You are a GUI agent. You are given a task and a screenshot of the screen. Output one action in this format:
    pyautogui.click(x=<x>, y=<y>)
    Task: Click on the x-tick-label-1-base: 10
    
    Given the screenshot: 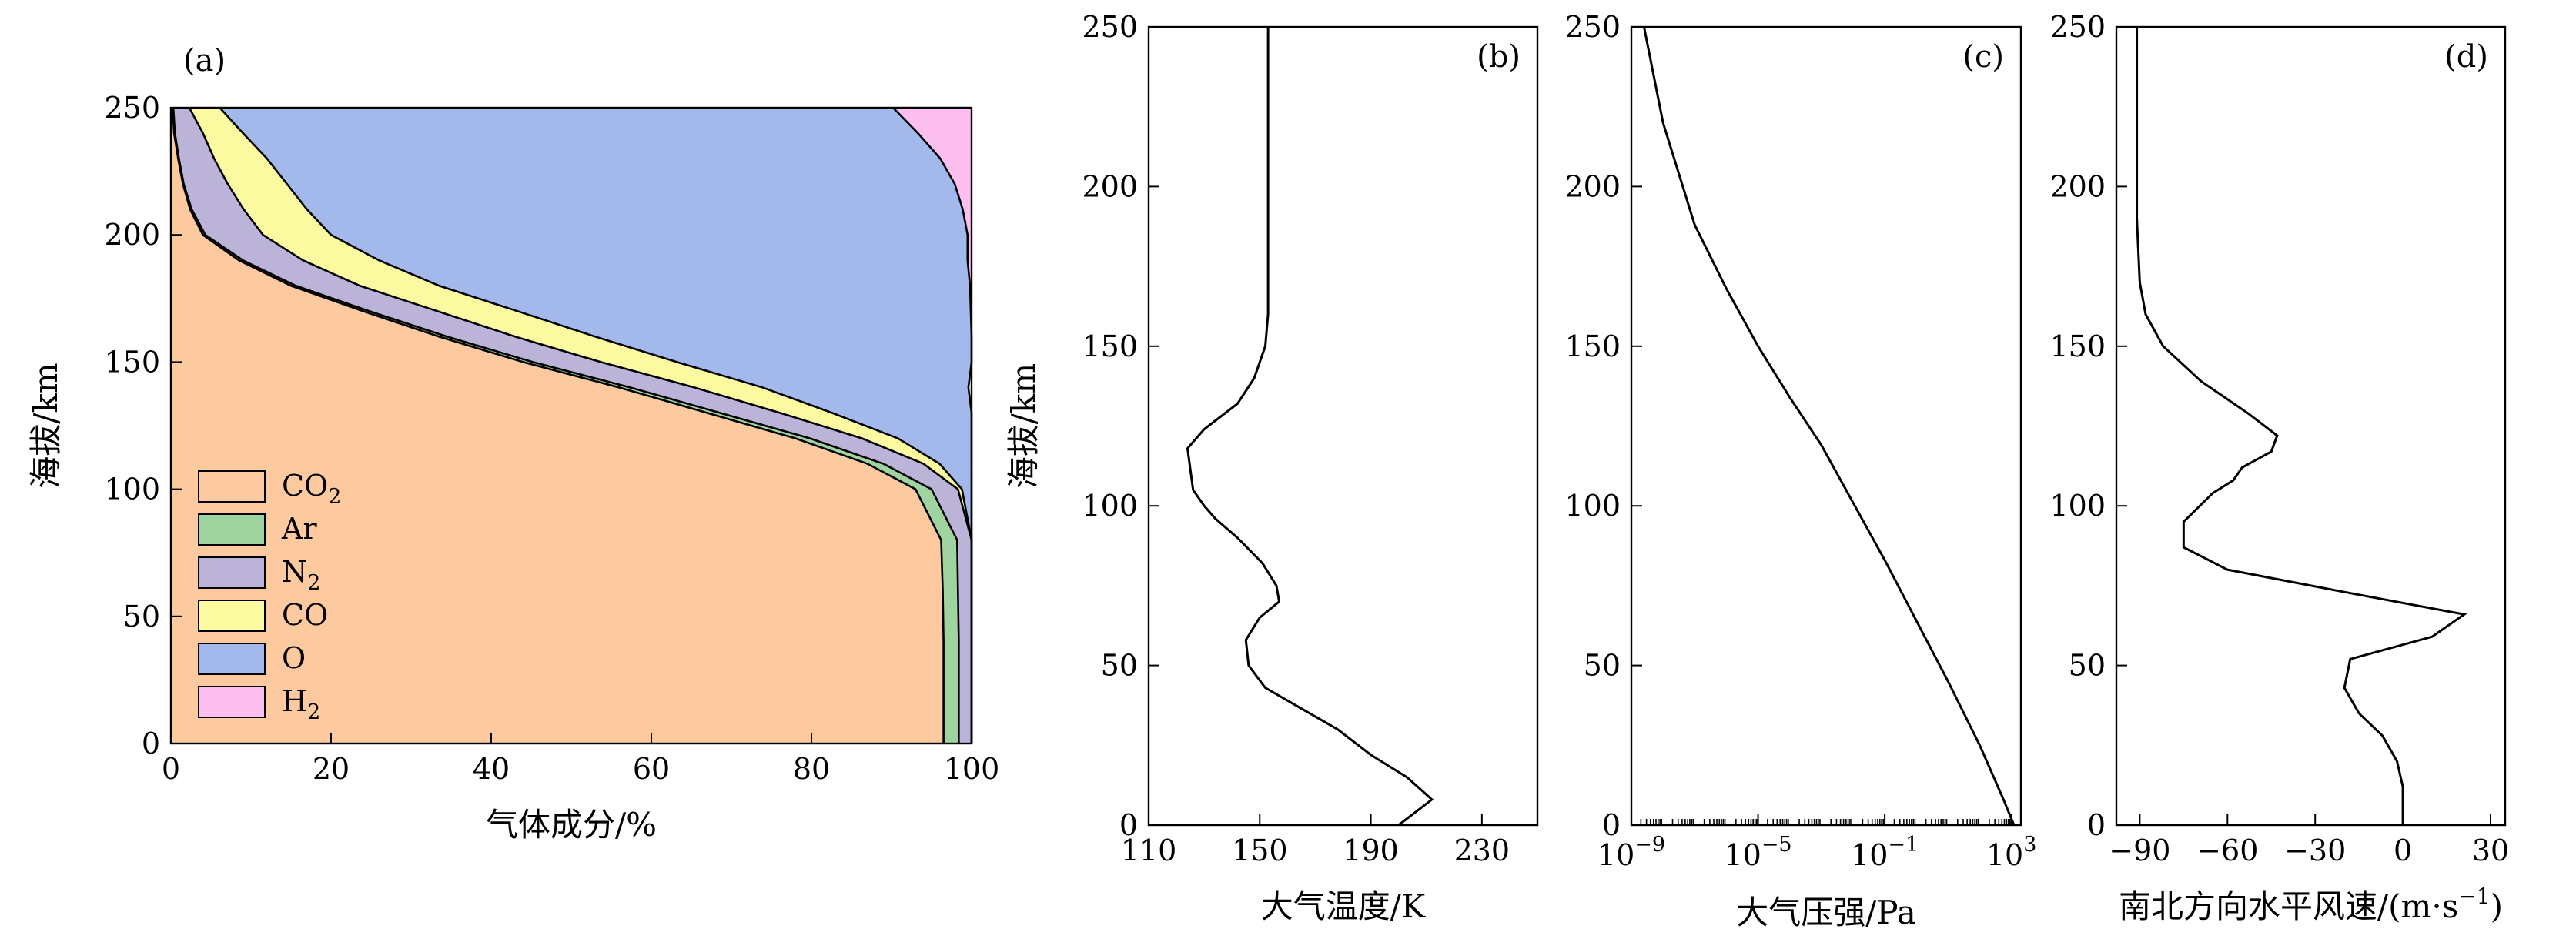 What is the action you would take?
    pyautogui.click(x=1743, y=855)
    